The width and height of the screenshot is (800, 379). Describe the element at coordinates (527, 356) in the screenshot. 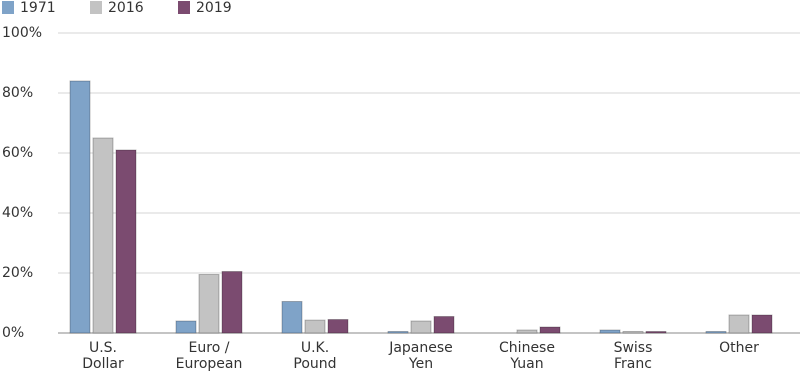

I see `x-tick-label: Chinese Yuan` at that location.